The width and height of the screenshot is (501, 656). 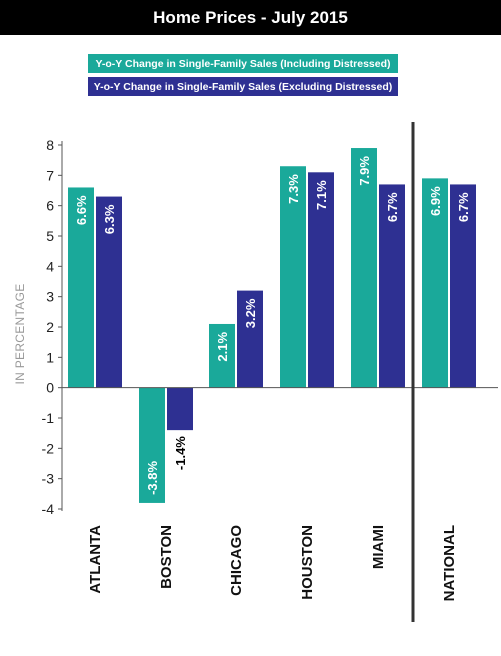 What do you see at coordinates (50, 297) in the screenshot?
I see `y-tick-label: 3` at bounding box center [50, 297].